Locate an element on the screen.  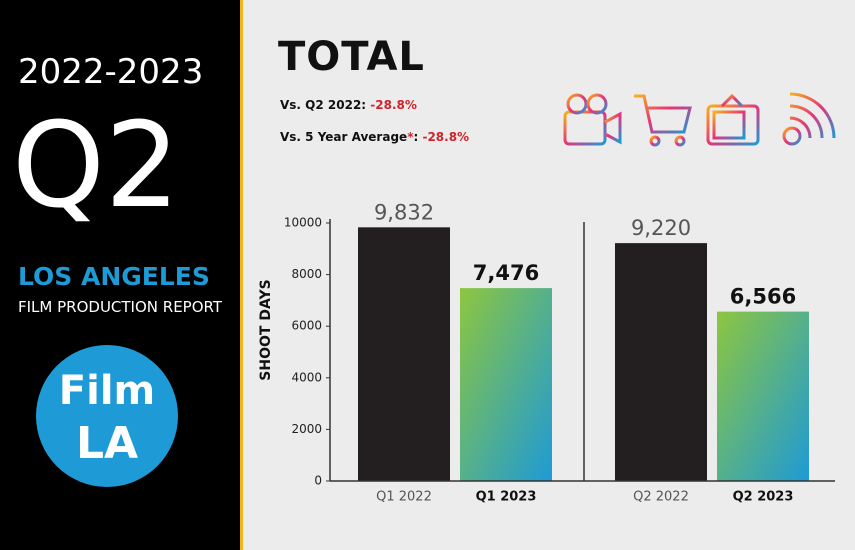
logo-text: Film is located at coordinates (107, 391).